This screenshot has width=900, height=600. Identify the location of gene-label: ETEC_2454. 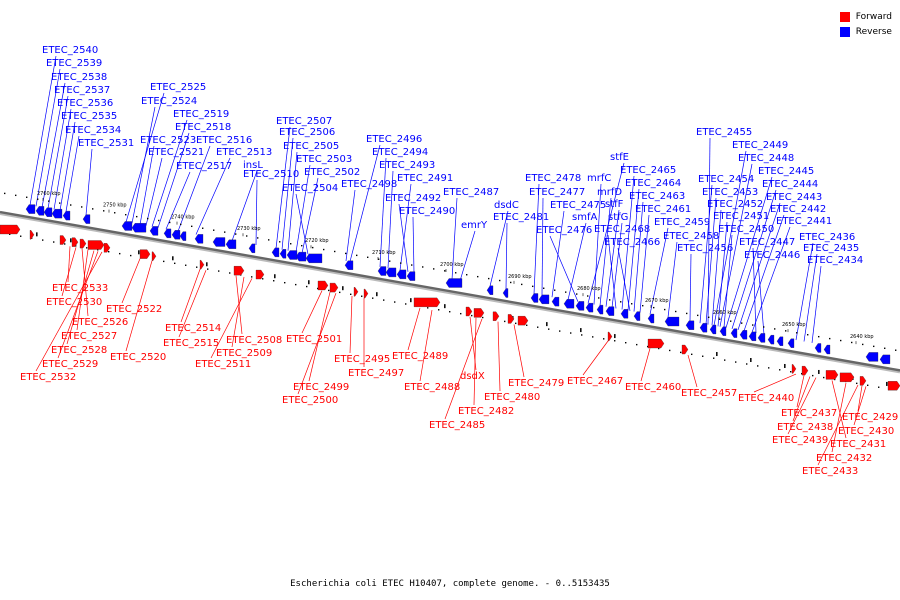
(726, 179).